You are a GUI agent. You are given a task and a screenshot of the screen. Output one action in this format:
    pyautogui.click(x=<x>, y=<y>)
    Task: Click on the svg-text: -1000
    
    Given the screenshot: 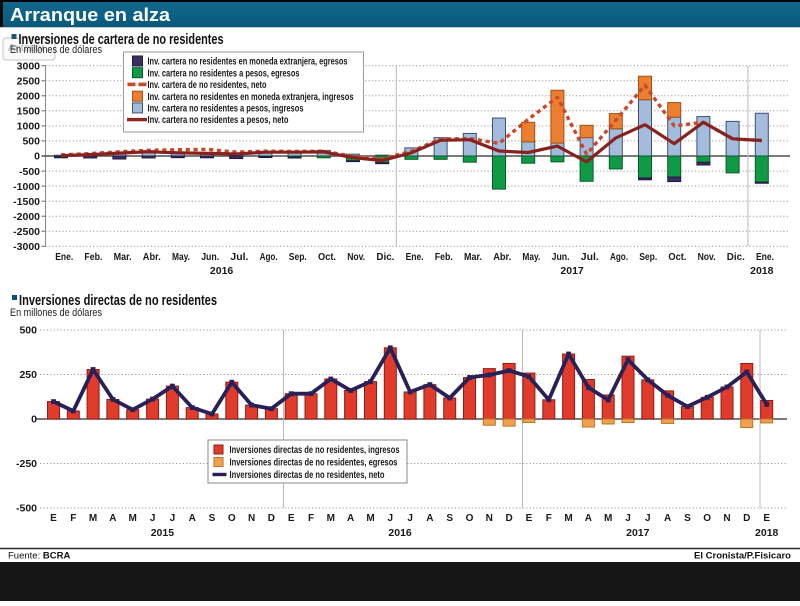 What is the action you would take?
    pyautogui.click(x=26, y=187)
    